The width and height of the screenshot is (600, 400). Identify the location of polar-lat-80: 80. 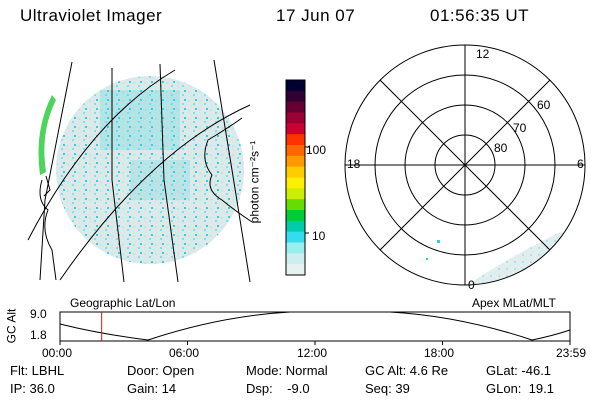
(501, 148).